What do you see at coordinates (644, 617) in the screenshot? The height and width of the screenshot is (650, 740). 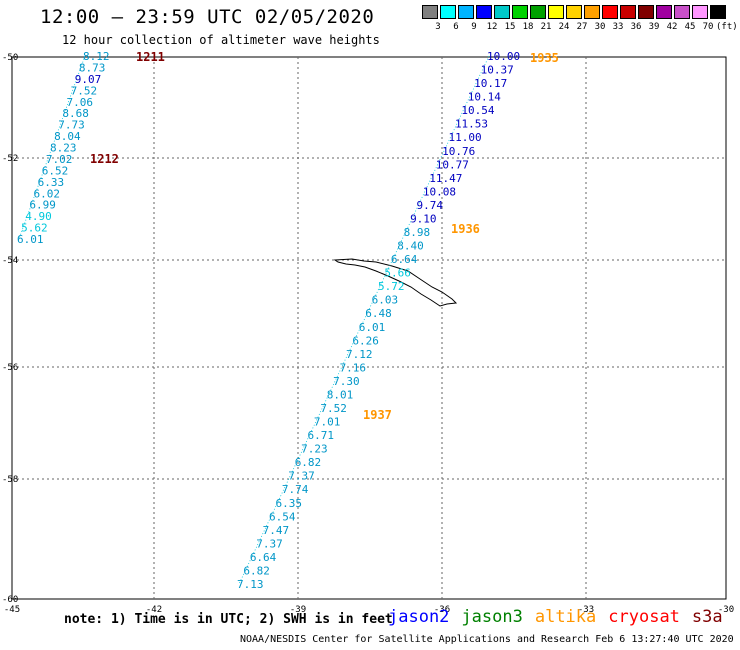 I see `satellite-cryosat: cryosat` at bounding box center [644, 617].